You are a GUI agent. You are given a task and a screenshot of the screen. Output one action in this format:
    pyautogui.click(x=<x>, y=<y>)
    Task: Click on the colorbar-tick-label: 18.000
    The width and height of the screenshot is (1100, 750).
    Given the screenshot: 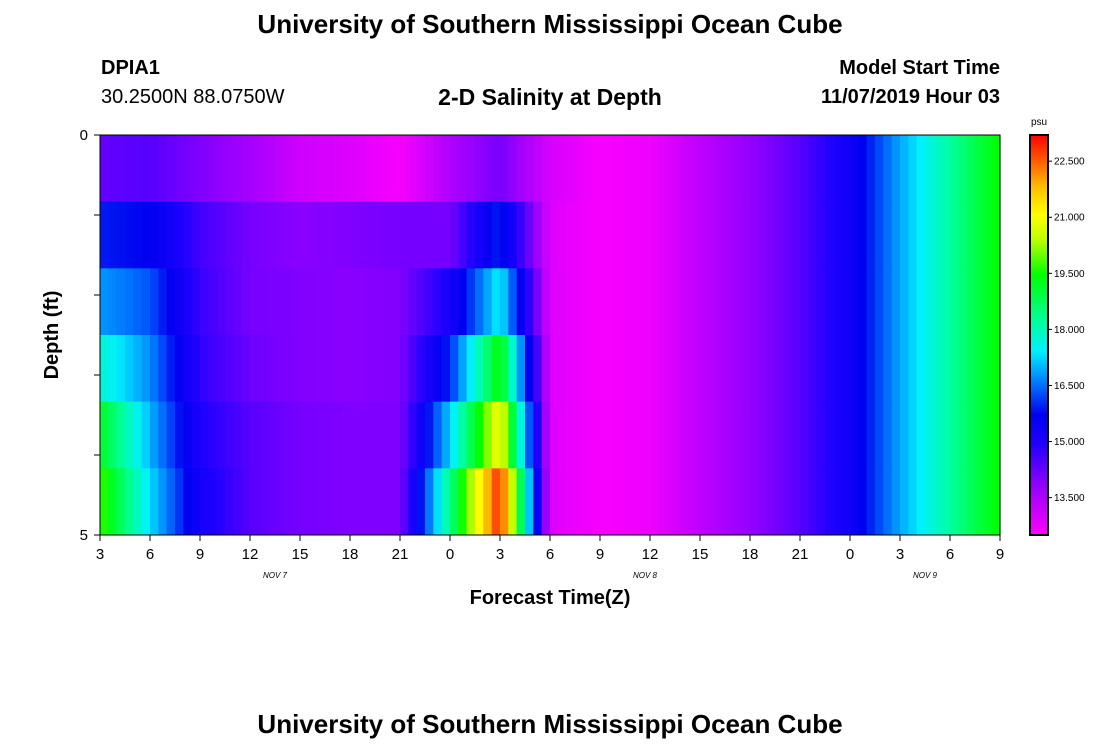 What is the action you would take?
    pyautogui.click(x=1069, y=330)
    